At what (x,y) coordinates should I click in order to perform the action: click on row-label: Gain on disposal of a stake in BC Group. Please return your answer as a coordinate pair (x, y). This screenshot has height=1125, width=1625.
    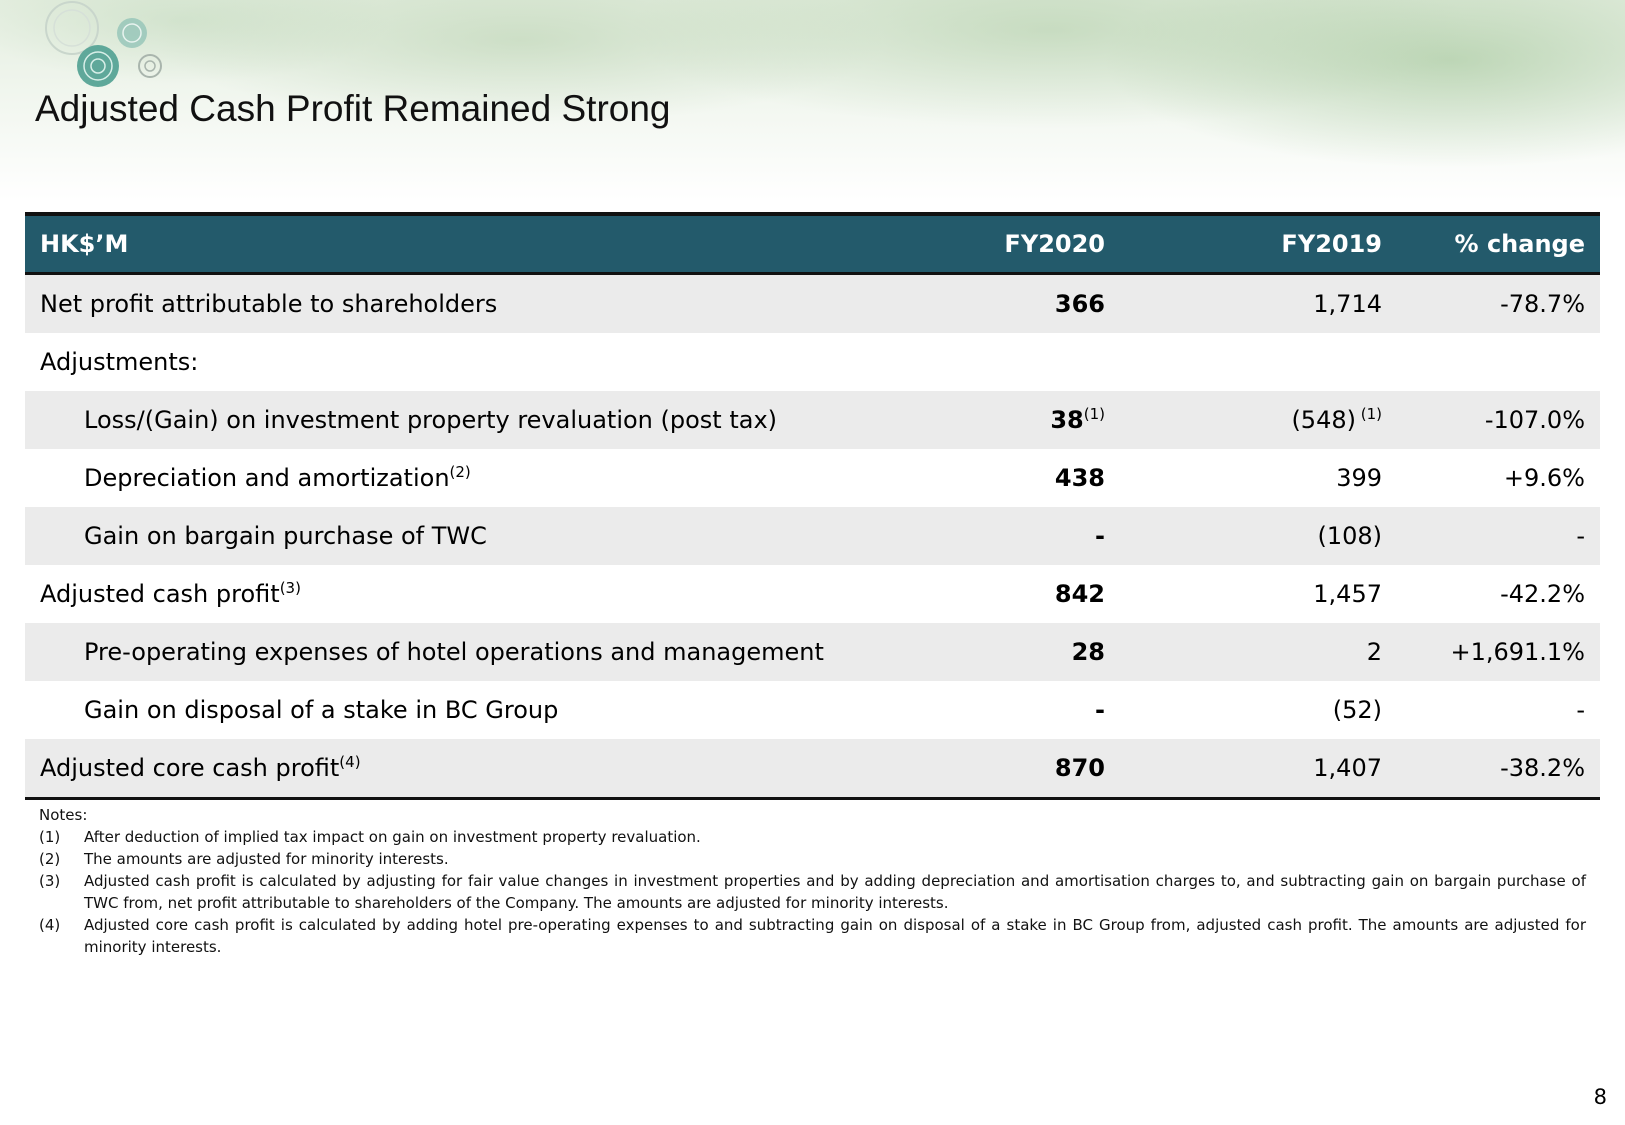
    Looking at the image, I should click on (321, 710).